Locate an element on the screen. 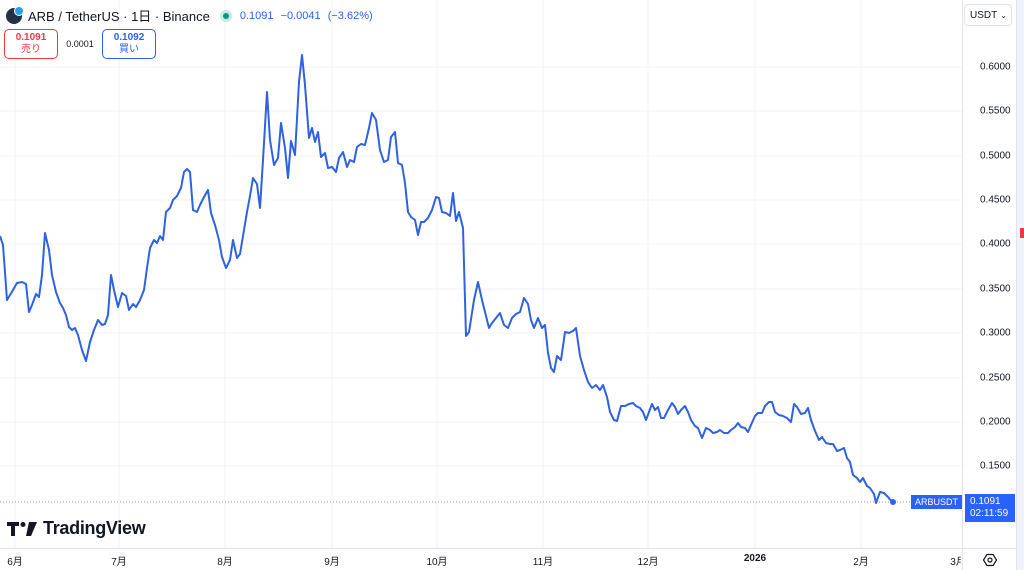 The height and width of the screenshot is (570, 1024). change-percent: (−3.62%) is located at coordinates (350, 15).